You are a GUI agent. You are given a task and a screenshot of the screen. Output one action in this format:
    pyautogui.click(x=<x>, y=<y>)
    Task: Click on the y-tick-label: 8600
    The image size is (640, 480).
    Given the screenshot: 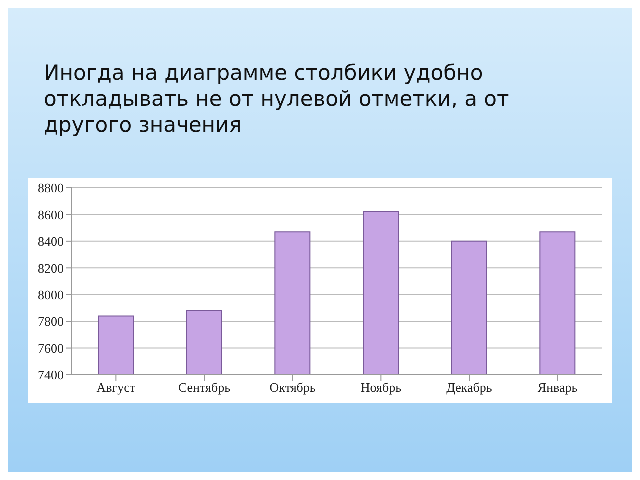 What is the action you would take?
    pyautogui.click(x=51, y=214)
    